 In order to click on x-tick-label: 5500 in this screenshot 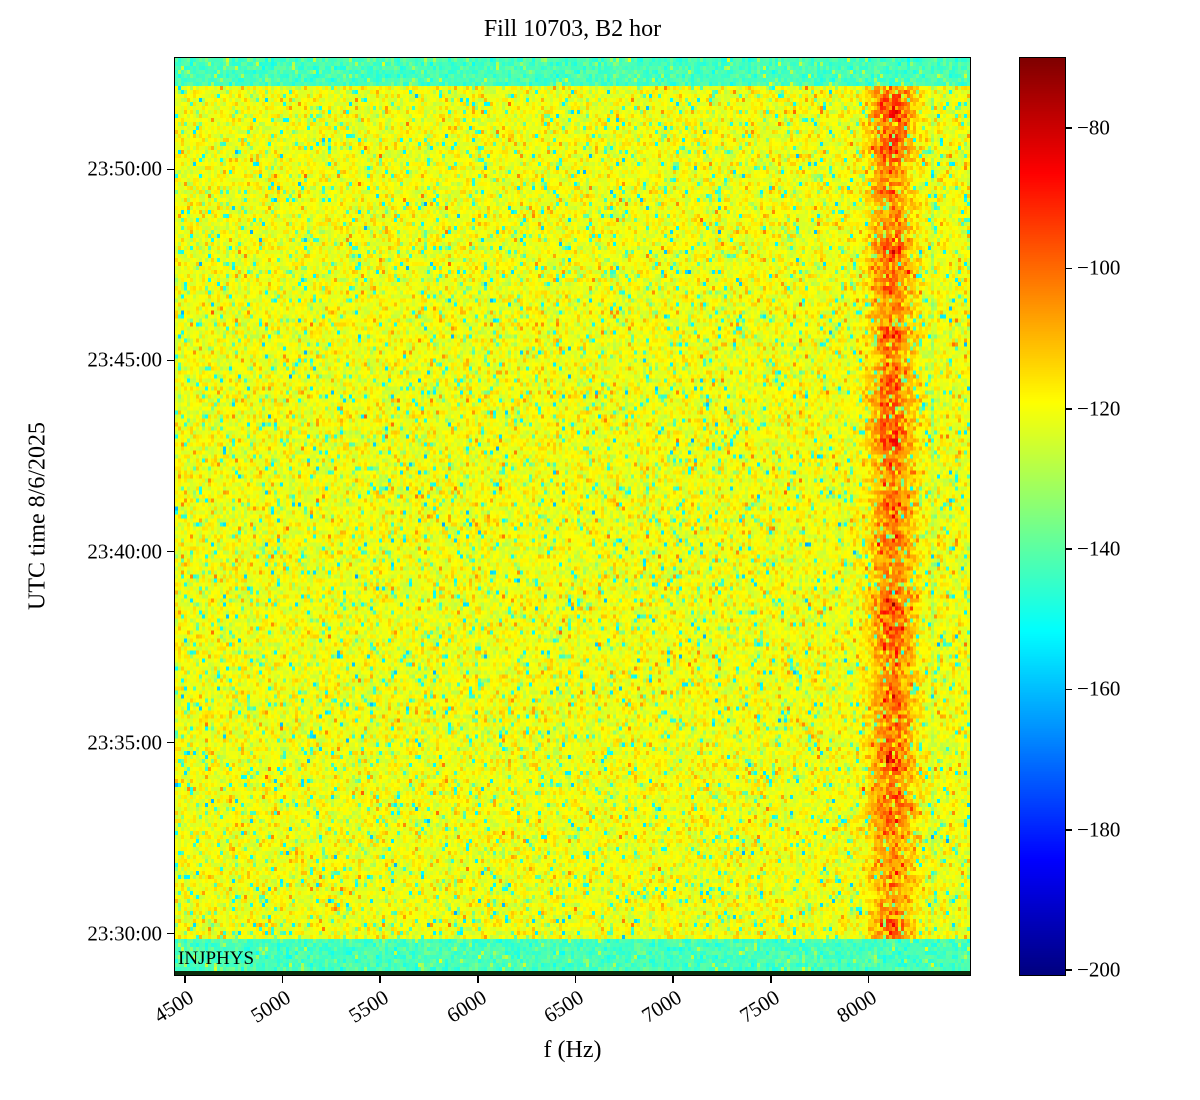, I will do `click(368, 1006)`.